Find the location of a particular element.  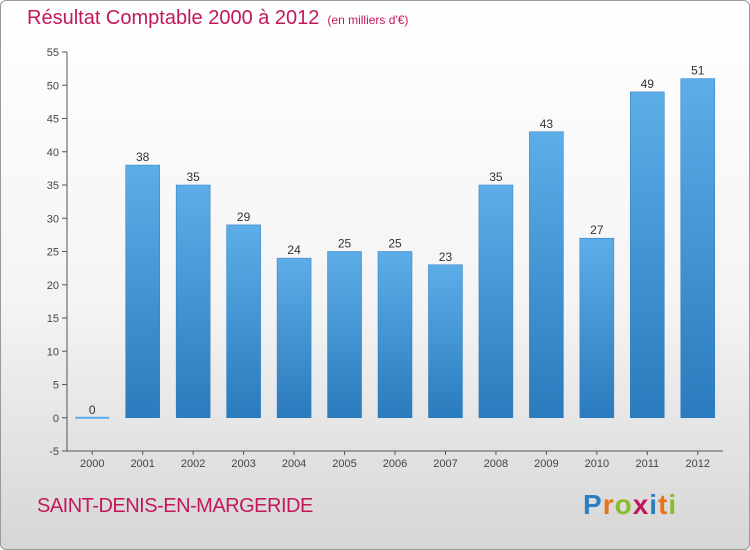

x-tick-label: 2001 is located at coordinates (142, 464).